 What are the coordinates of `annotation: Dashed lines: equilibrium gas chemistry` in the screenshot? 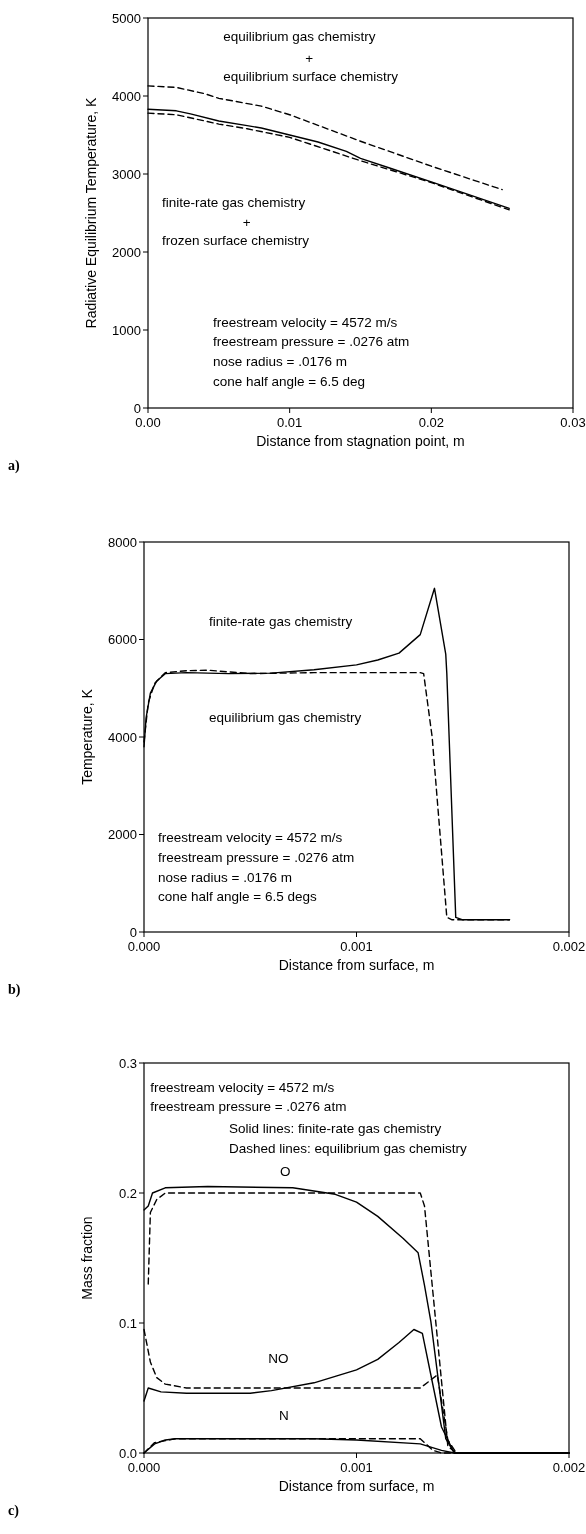 It's located at (348, 1148).